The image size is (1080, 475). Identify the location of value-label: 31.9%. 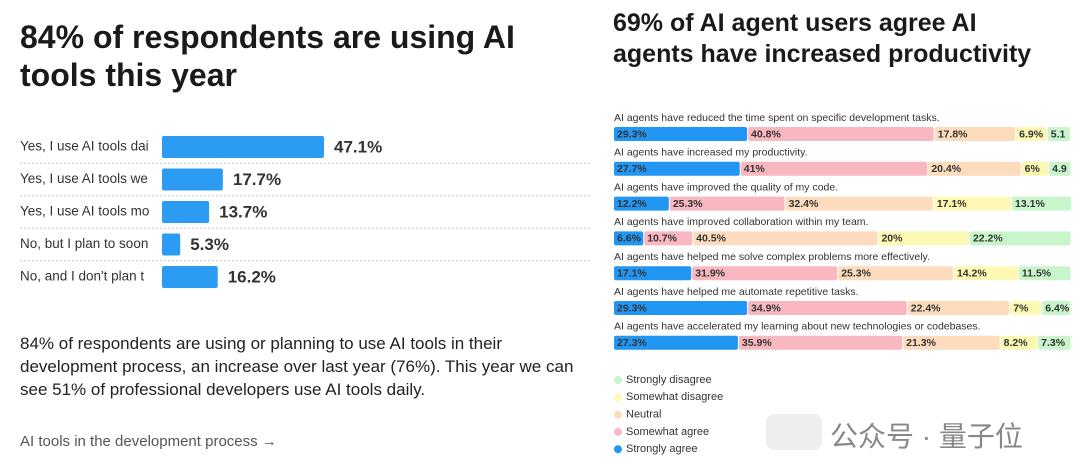
(710, 273).